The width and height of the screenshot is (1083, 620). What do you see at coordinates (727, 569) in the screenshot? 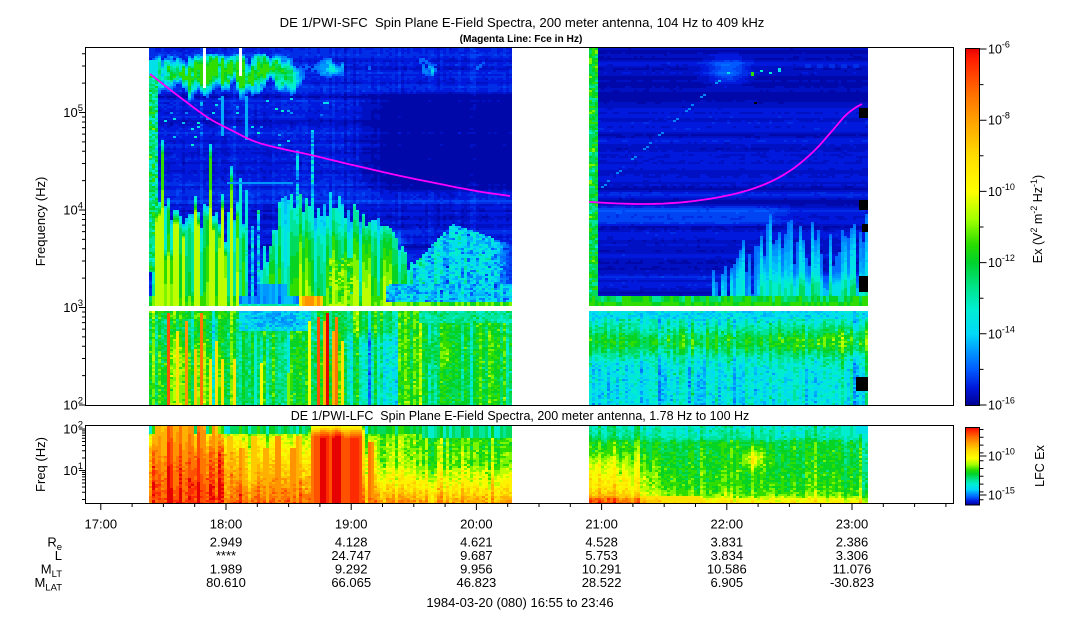
I see `svg-text: 10.586` at bounding box center [727, 569].